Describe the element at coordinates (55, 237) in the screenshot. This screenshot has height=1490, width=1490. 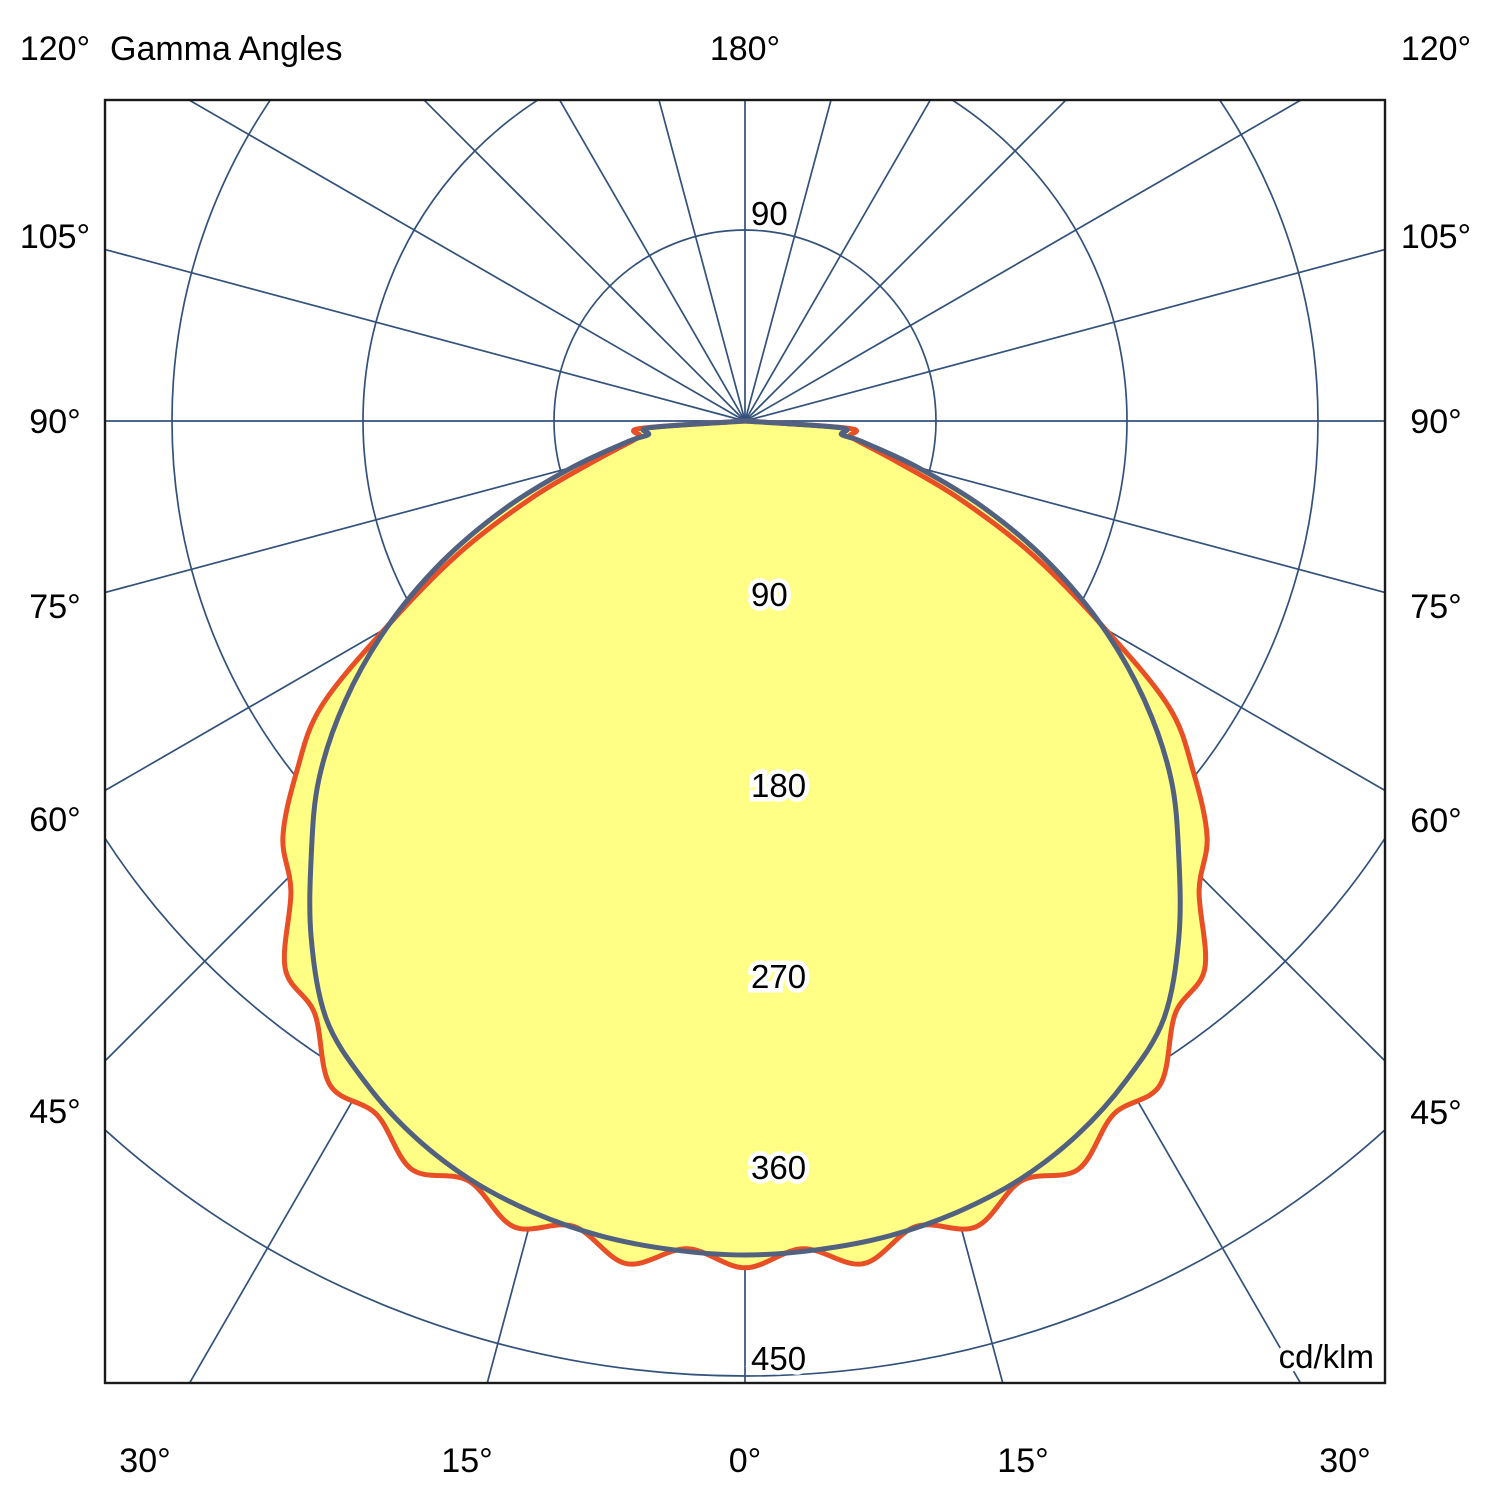
I see `gamma-label-left-105: 105°` at that location.